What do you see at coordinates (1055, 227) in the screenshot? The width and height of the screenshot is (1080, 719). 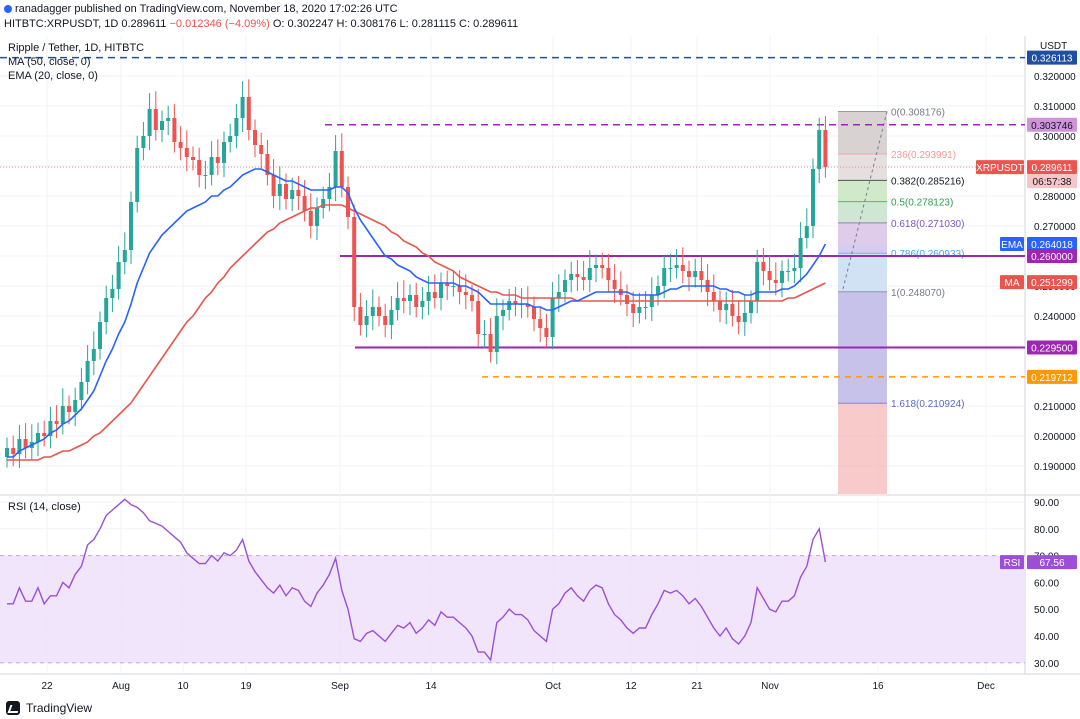 I see `price-tick: 0.270000` at bounding box center [1055, 227].